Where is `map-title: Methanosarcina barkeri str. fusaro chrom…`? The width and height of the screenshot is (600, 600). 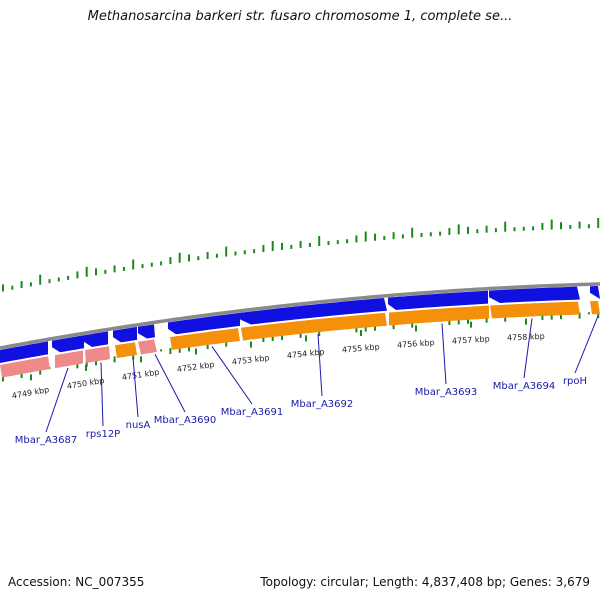
map-title: Methanosarcina barkeri str. fusaro chrom… is located at coordinates (300, 16).